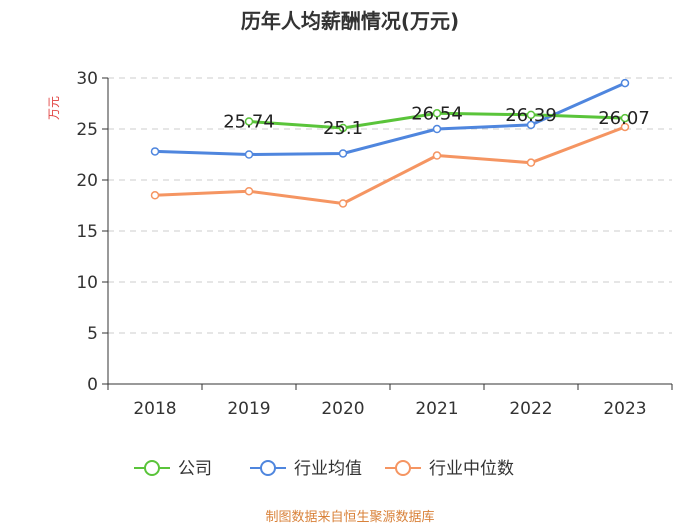  What do you see at coordinates (531, 162) in the screenshot?
I see `point-s2-2022` at bounding box center [531, 162].